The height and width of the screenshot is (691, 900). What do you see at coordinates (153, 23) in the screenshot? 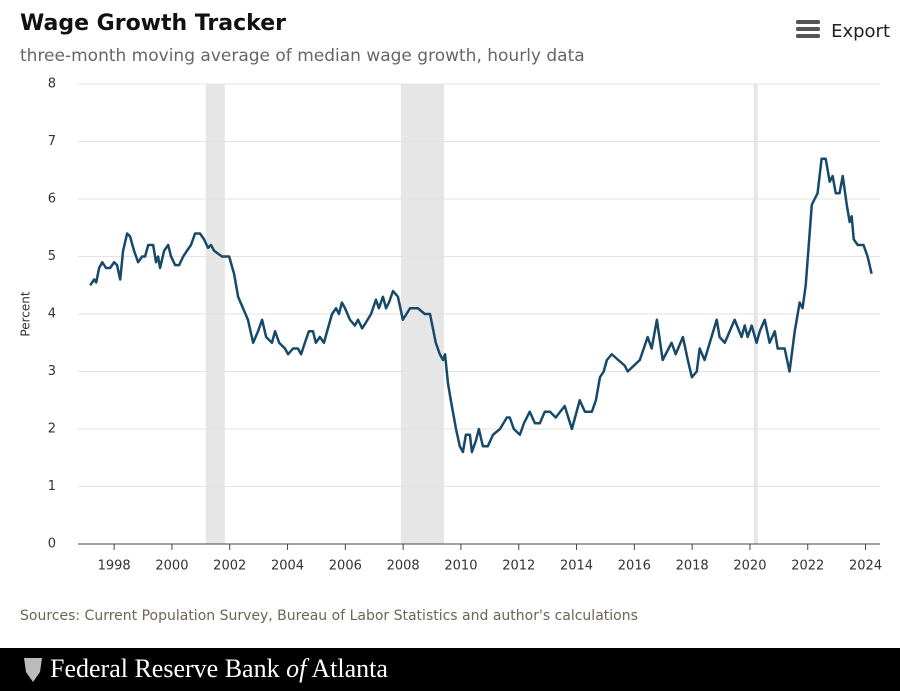
I see `chart-title: Wage Growth Tracker` at bounding box center [153, 23].